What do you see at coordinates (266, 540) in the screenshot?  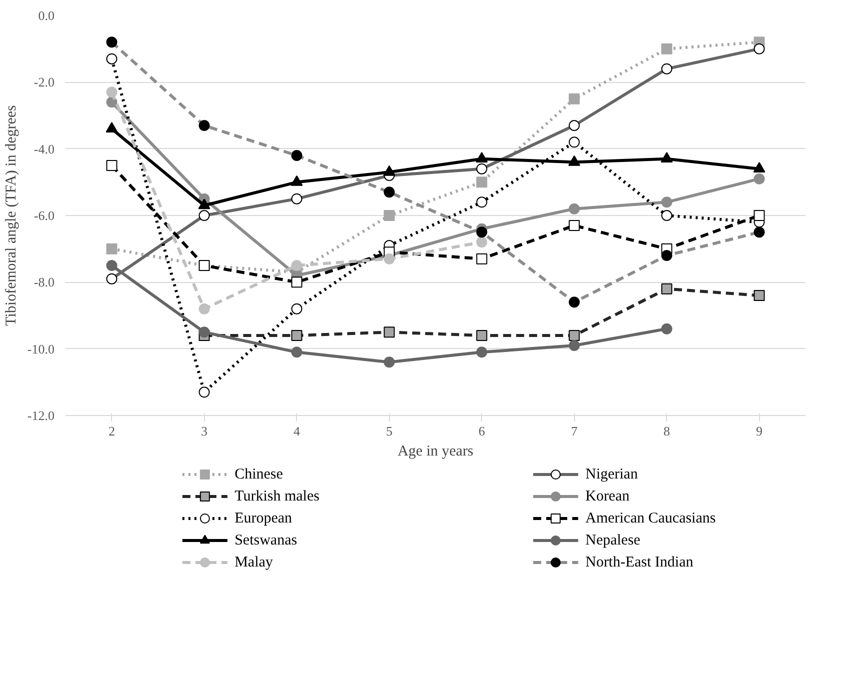 I see `legend-label: Setswanas` at bounding box center [266, 540].